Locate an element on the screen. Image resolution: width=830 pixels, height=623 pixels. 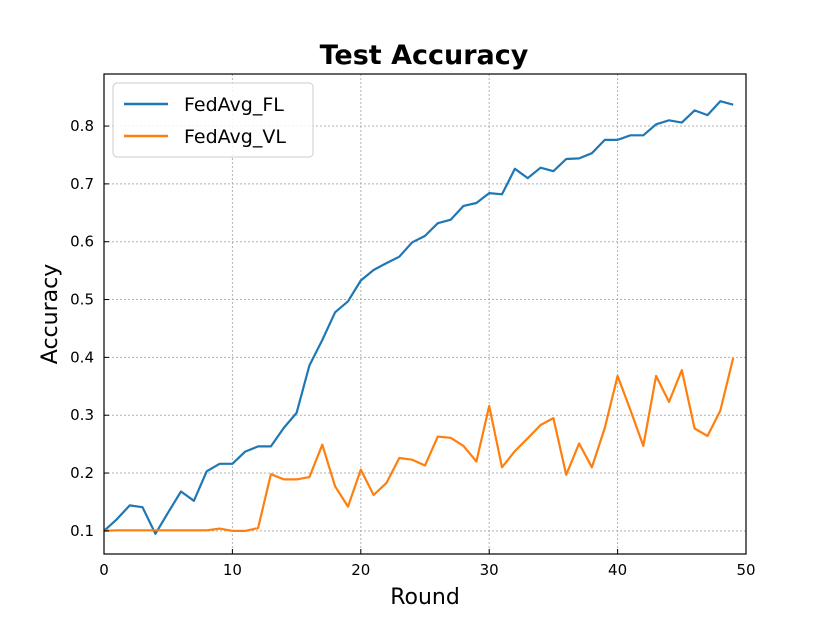
y-tick-label: 0.8 is located at coordinates (82, 126).